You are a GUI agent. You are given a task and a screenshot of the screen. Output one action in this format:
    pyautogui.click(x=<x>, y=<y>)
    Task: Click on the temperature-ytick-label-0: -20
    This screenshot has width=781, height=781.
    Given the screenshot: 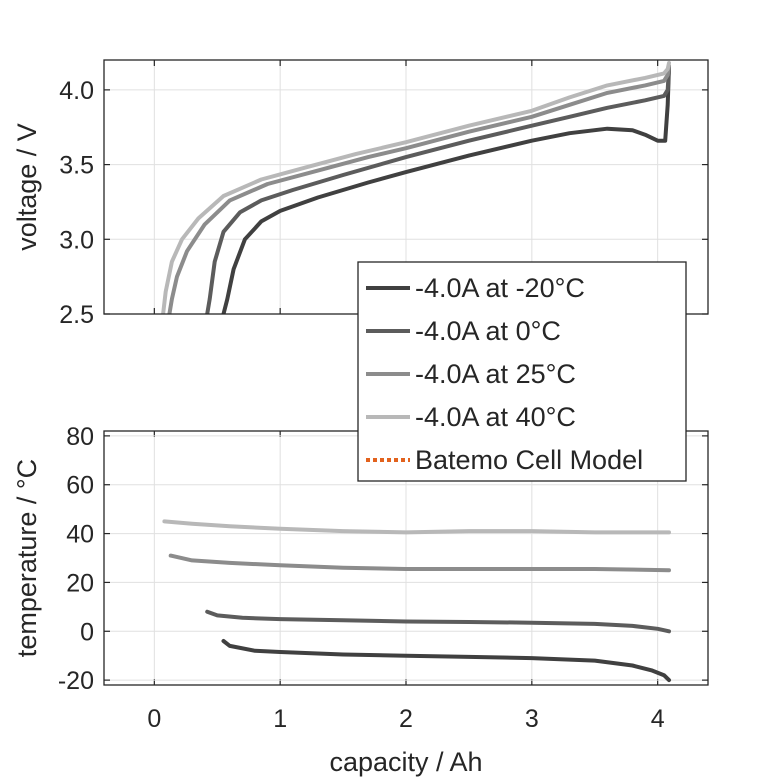 What is the action you would take?
    pyautogui.click(x=76, y=681)
    